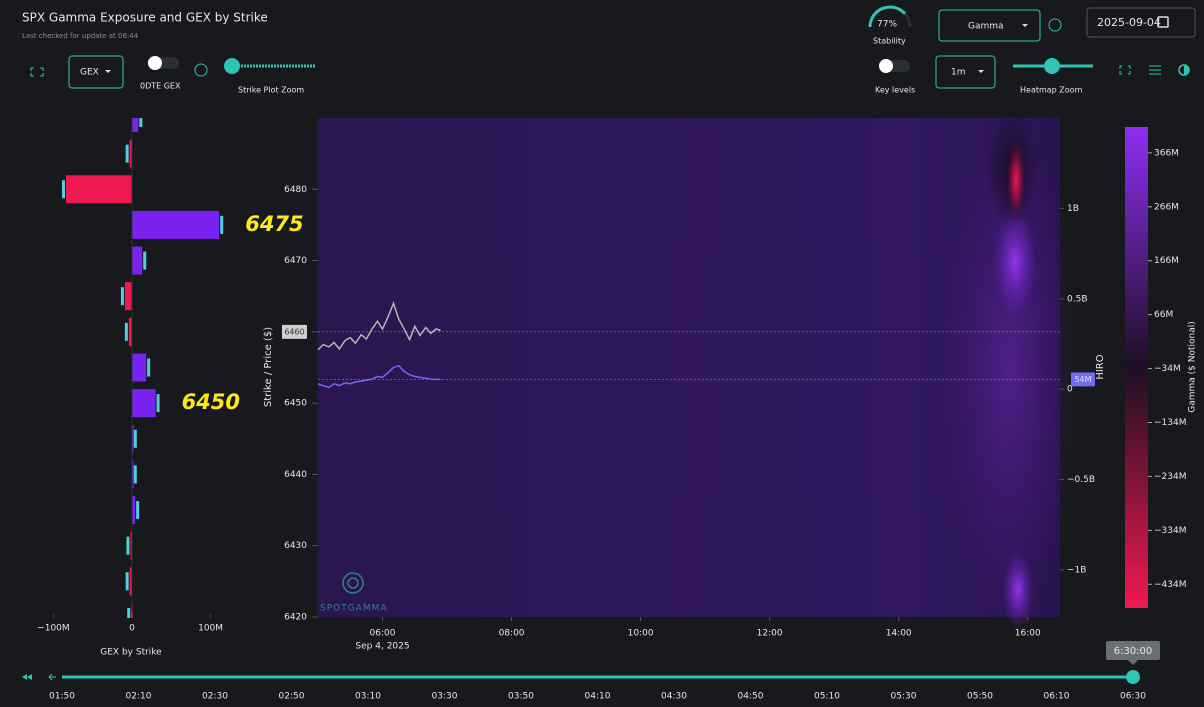 This screenshot has height=707, width=1204. Describe the element at coordinates (295, 475) in the screenshot. I see `y-tick-label: 6440` at that location.